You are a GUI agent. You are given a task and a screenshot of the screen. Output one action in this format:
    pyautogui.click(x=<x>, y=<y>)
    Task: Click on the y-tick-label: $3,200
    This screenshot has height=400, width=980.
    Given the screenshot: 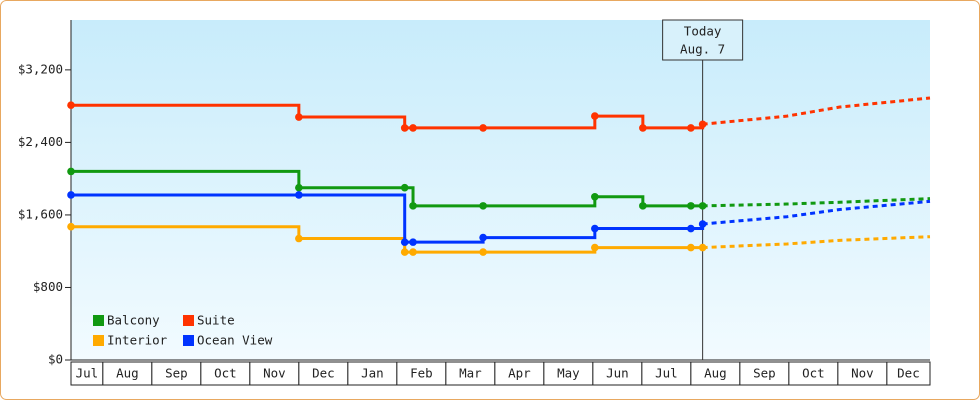 What is the action you would take?
    pyautogui.click(x=40, y=68)
    